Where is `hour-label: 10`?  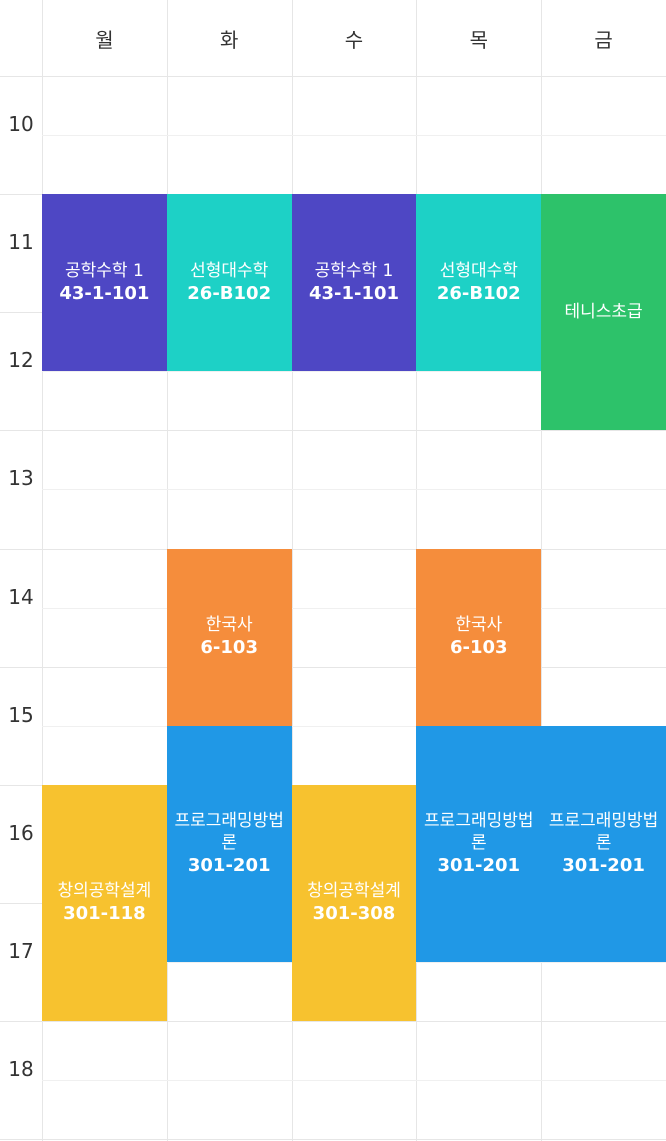
hour-label: 10 is located at coordinates (21, 124).